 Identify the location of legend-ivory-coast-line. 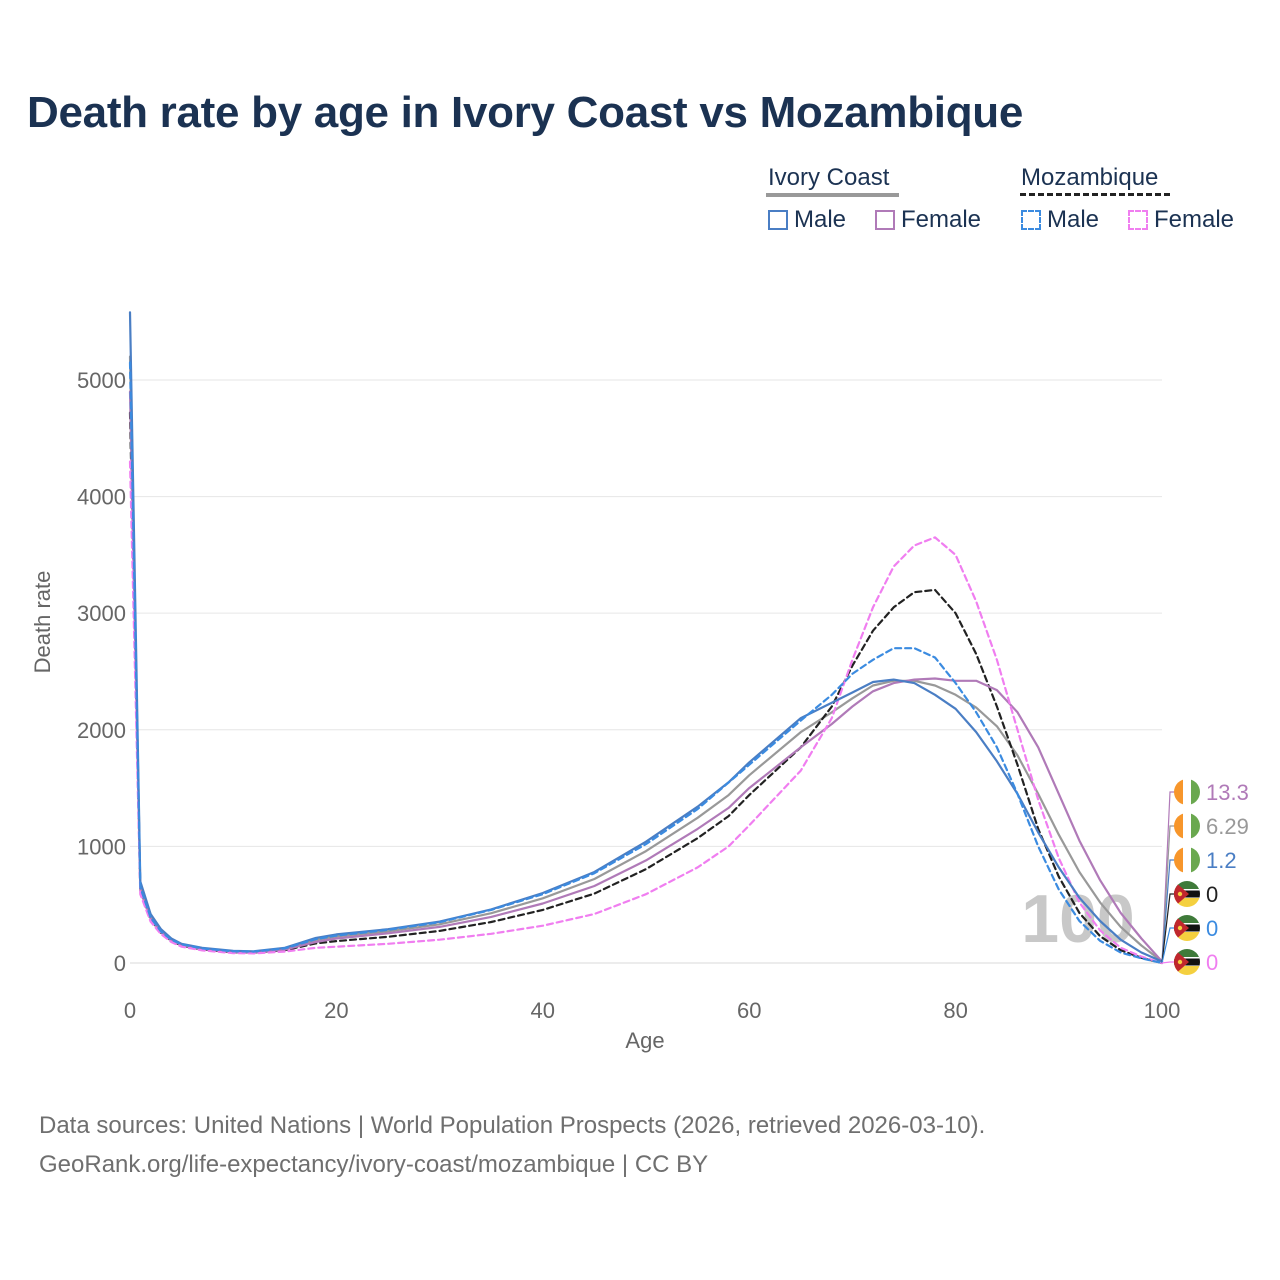
(832, 195).